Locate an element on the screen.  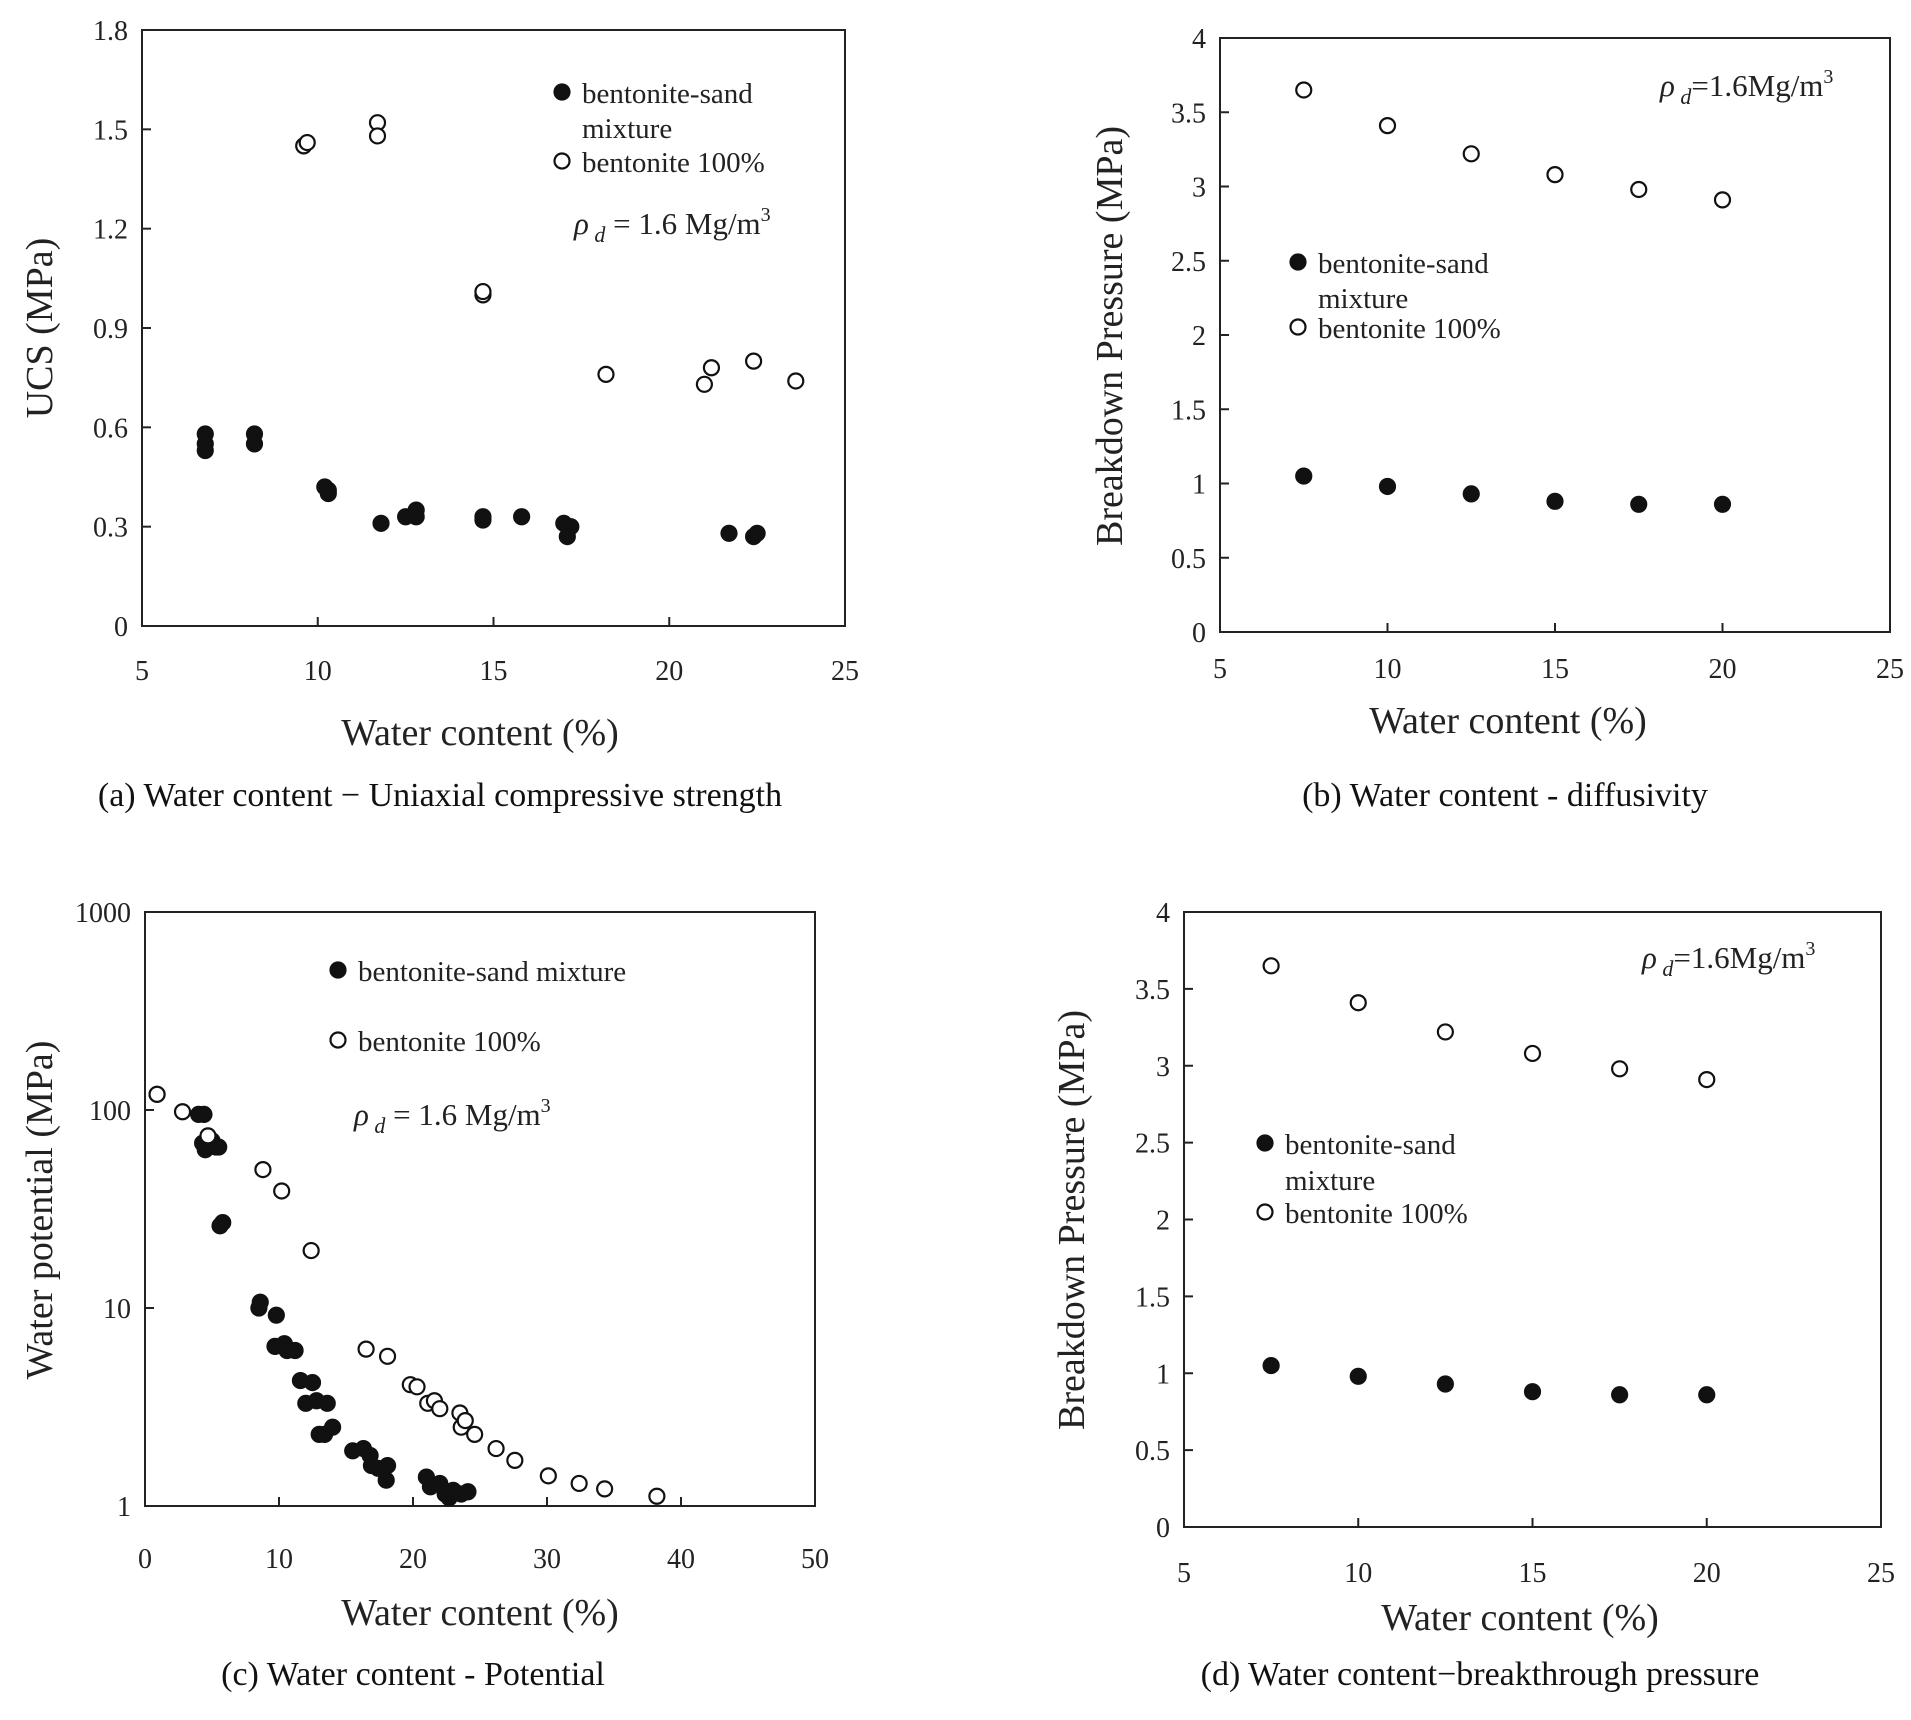
figure-caption: (c) Water content - Potential is located at coordinates (413, 1674).